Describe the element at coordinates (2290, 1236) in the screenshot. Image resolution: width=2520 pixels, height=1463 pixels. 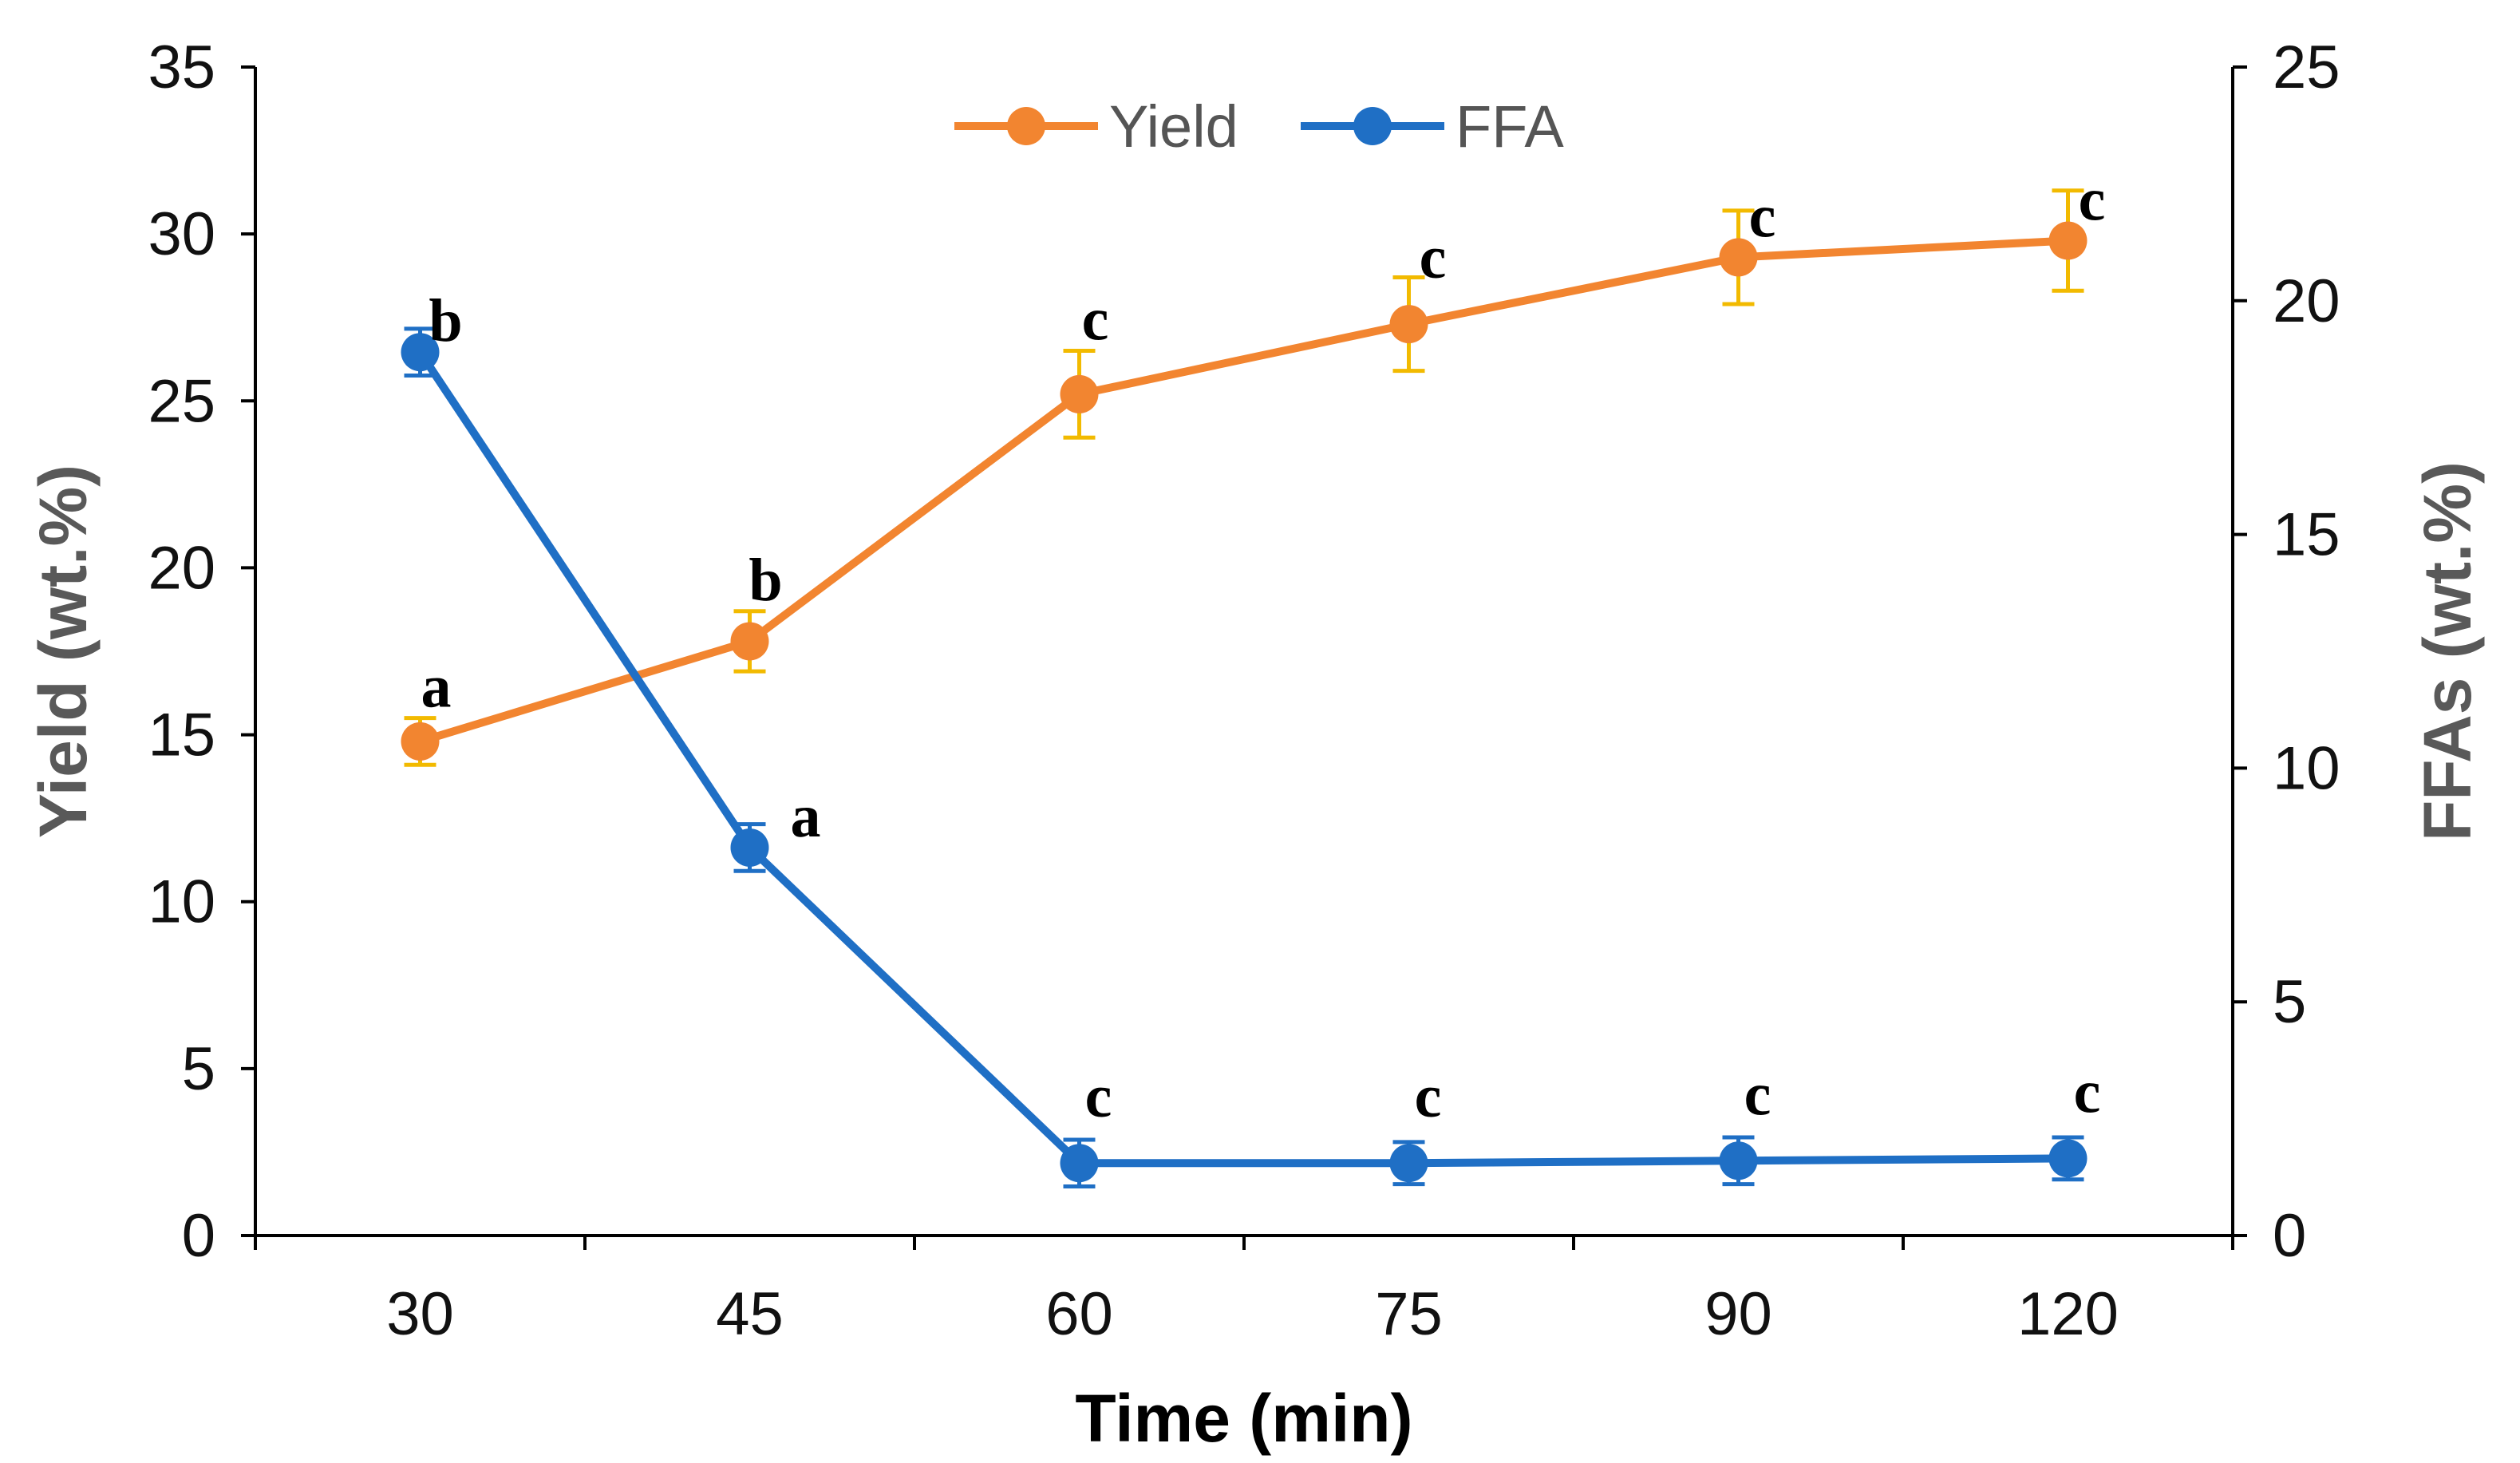
I see `y-right-tick-label: 0` at that location.